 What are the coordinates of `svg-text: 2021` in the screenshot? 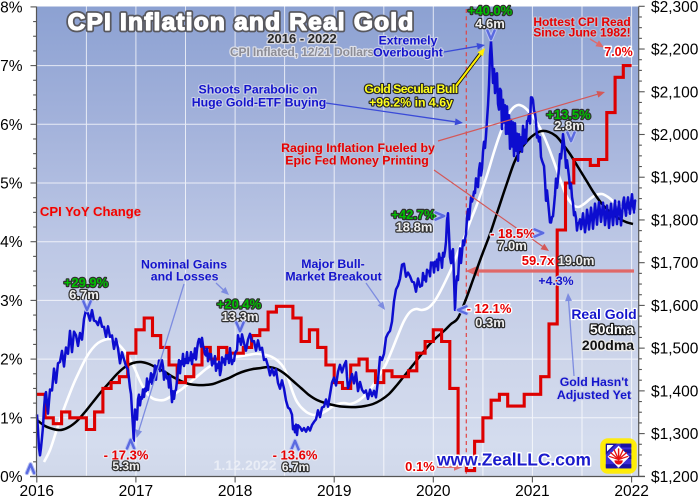 It's located at (532, 491).